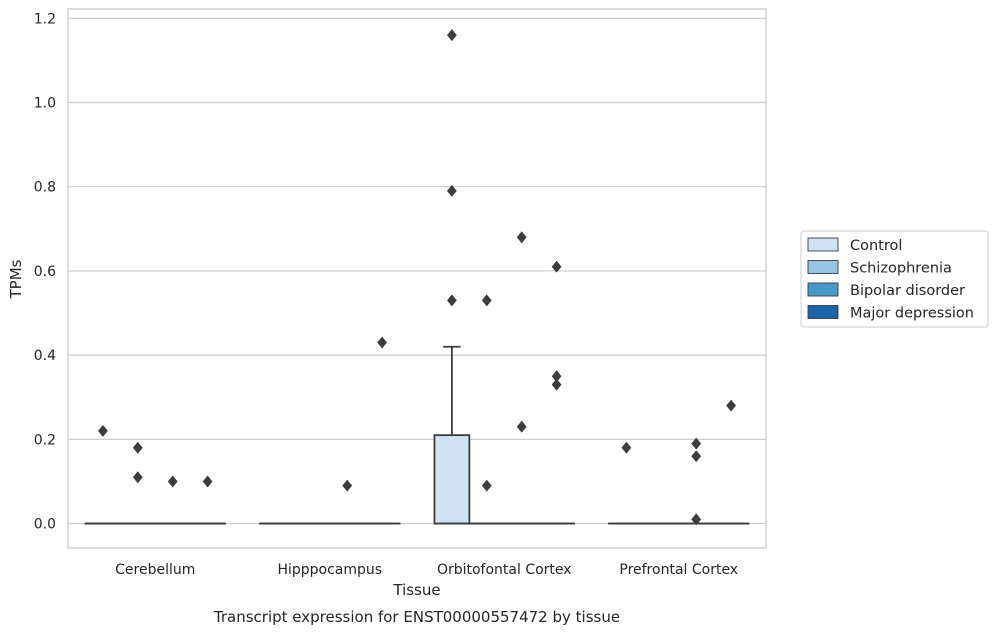  Describe the element at coordinates (16, 279) in the screenshot. I see `y-axis-label: TPMs` at that location.